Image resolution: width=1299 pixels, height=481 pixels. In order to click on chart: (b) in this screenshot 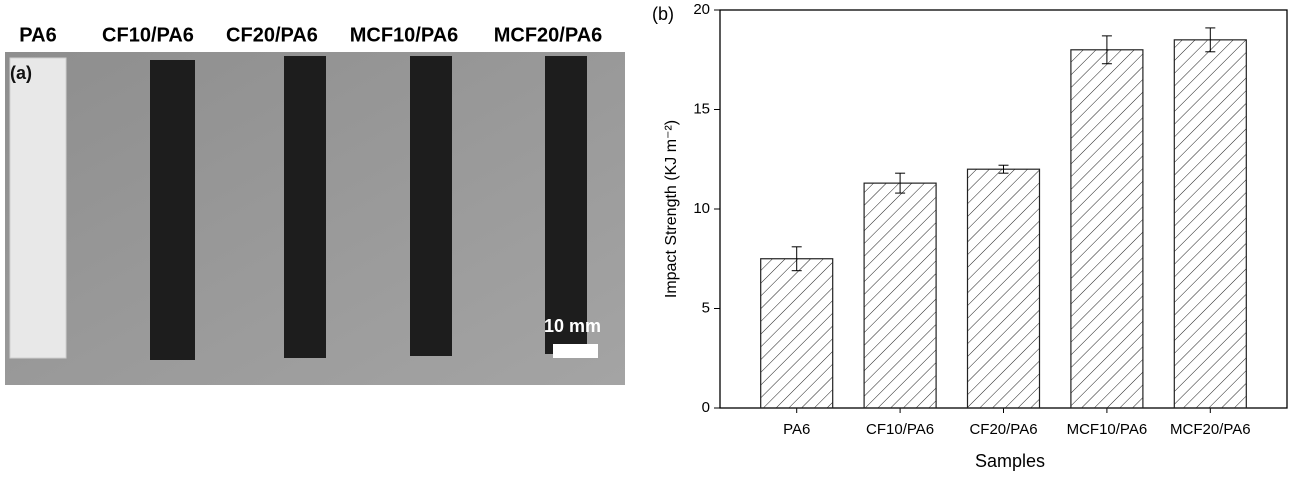, I will do `click(663, 14)`.